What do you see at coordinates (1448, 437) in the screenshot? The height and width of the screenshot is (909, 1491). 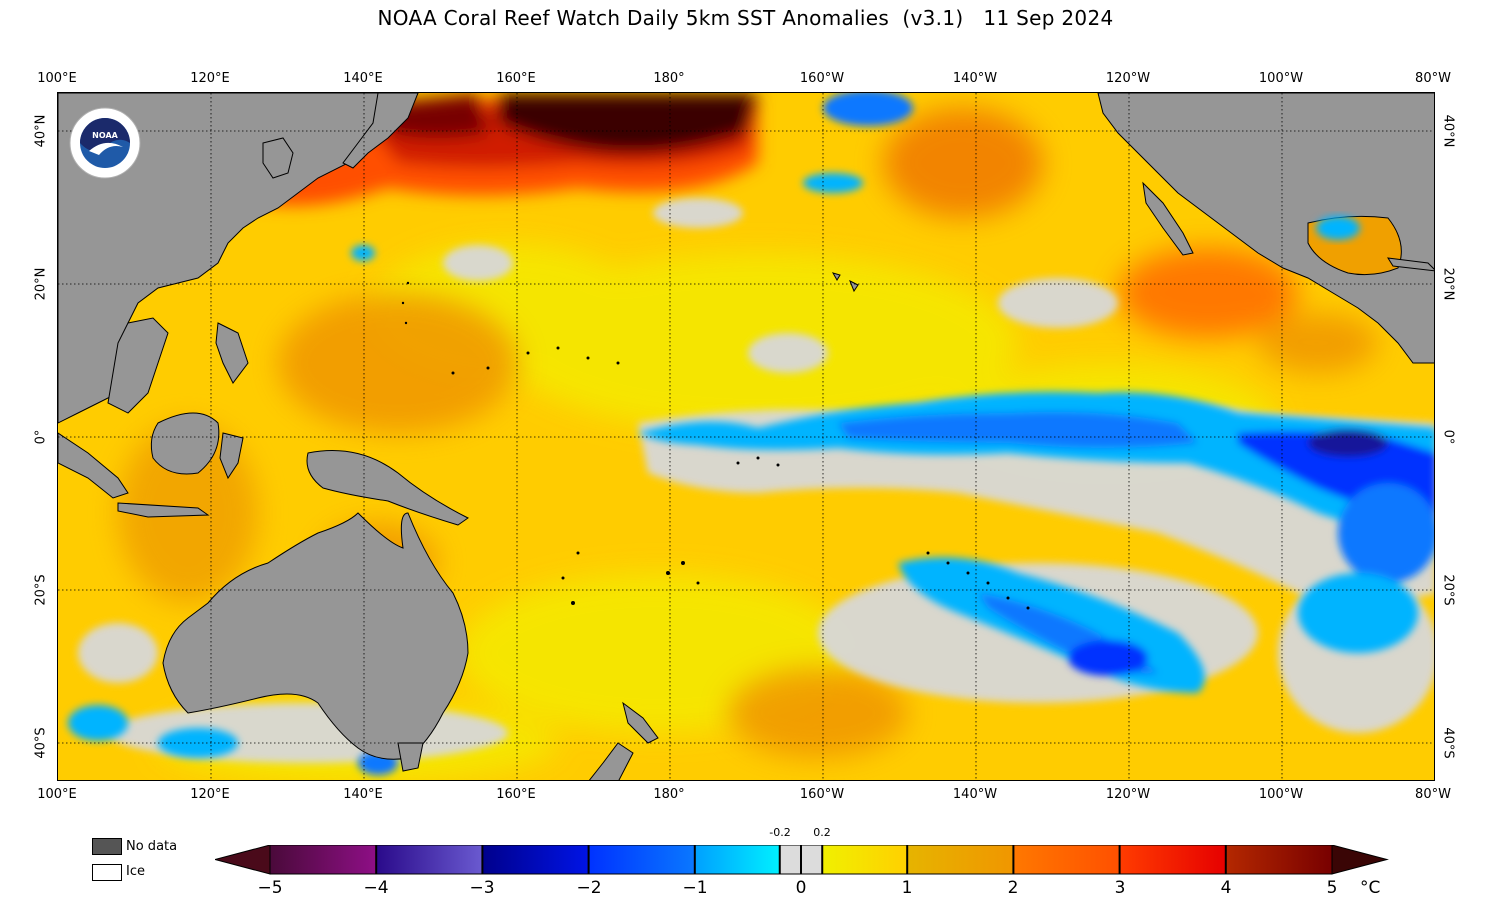 I see `lat-tick-right: 0°` at bounding box center [1448, 437].